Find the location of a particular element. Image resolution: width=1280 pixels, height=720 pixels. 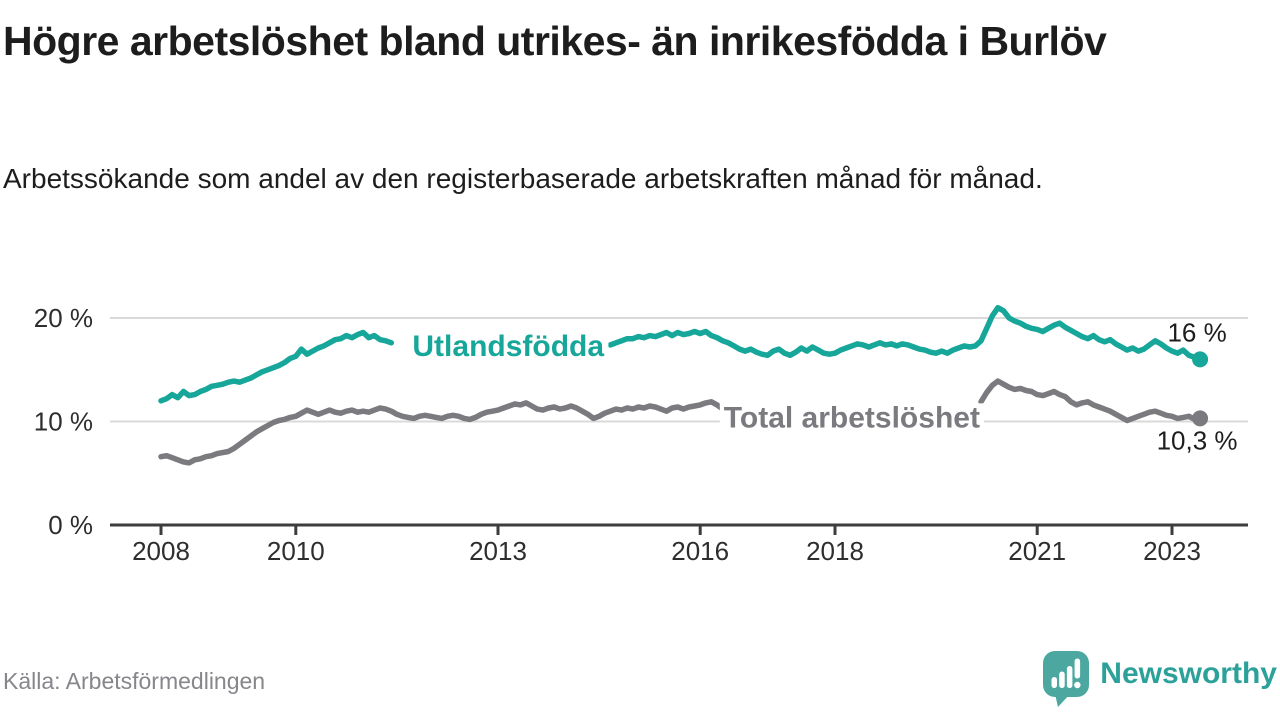

newsworthy-wordmark: Newsworthy is located at coordinates (1188, 673).